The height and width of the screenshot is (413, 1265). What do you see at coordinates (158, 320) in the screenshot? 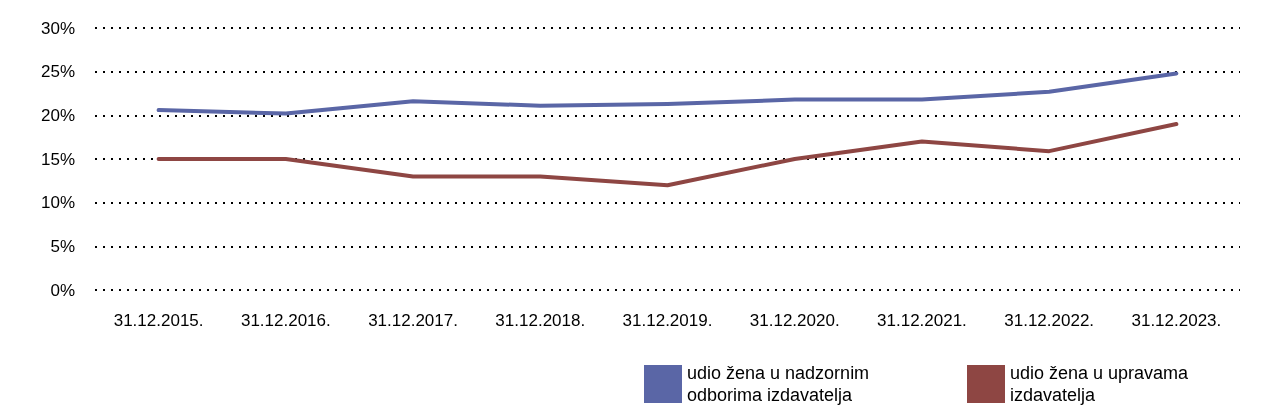
I see `x-tick-label: 31.12.2015.` at bounding box center [158, 320].